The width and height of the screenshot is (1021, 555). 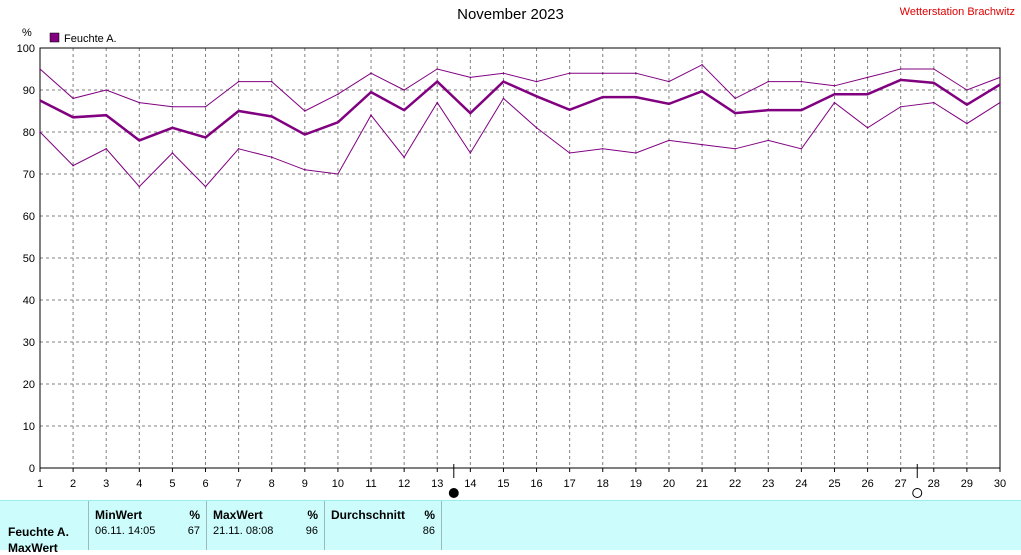 I want to click on stats-row-label-cell: Feuchte A. MaxWert, so click(x=44, y=528).